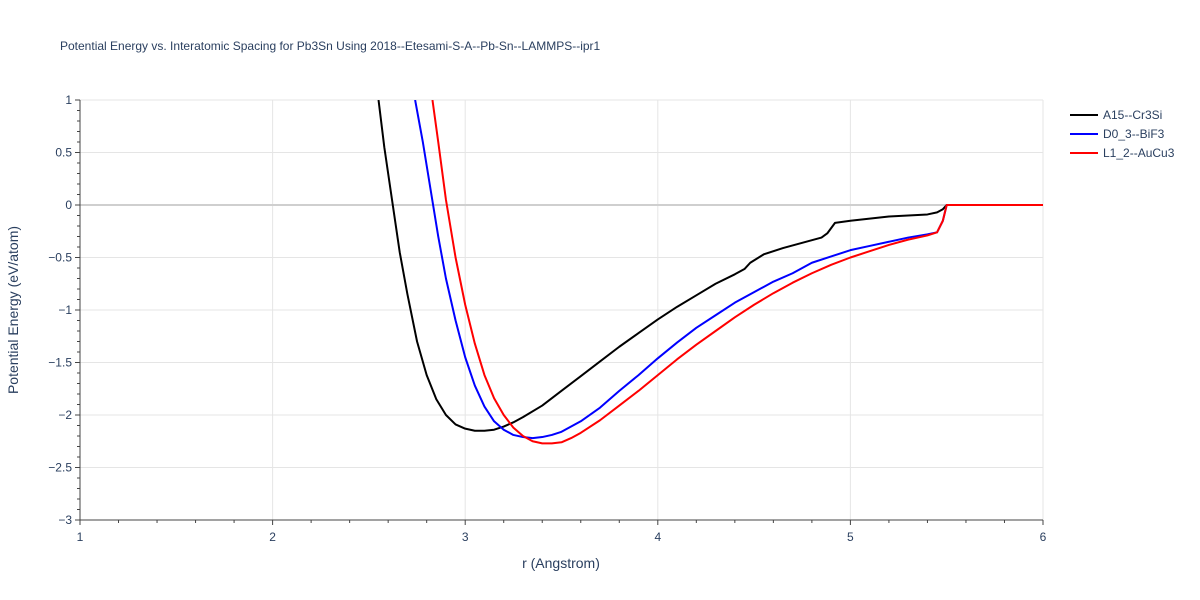 This screenshot has height=600, width=1200. Describe the element at coordinates (1139, 153) in the screenshot. I see `legend-label-l1-2-aucu3: L1_2--AuCu3` at that location.